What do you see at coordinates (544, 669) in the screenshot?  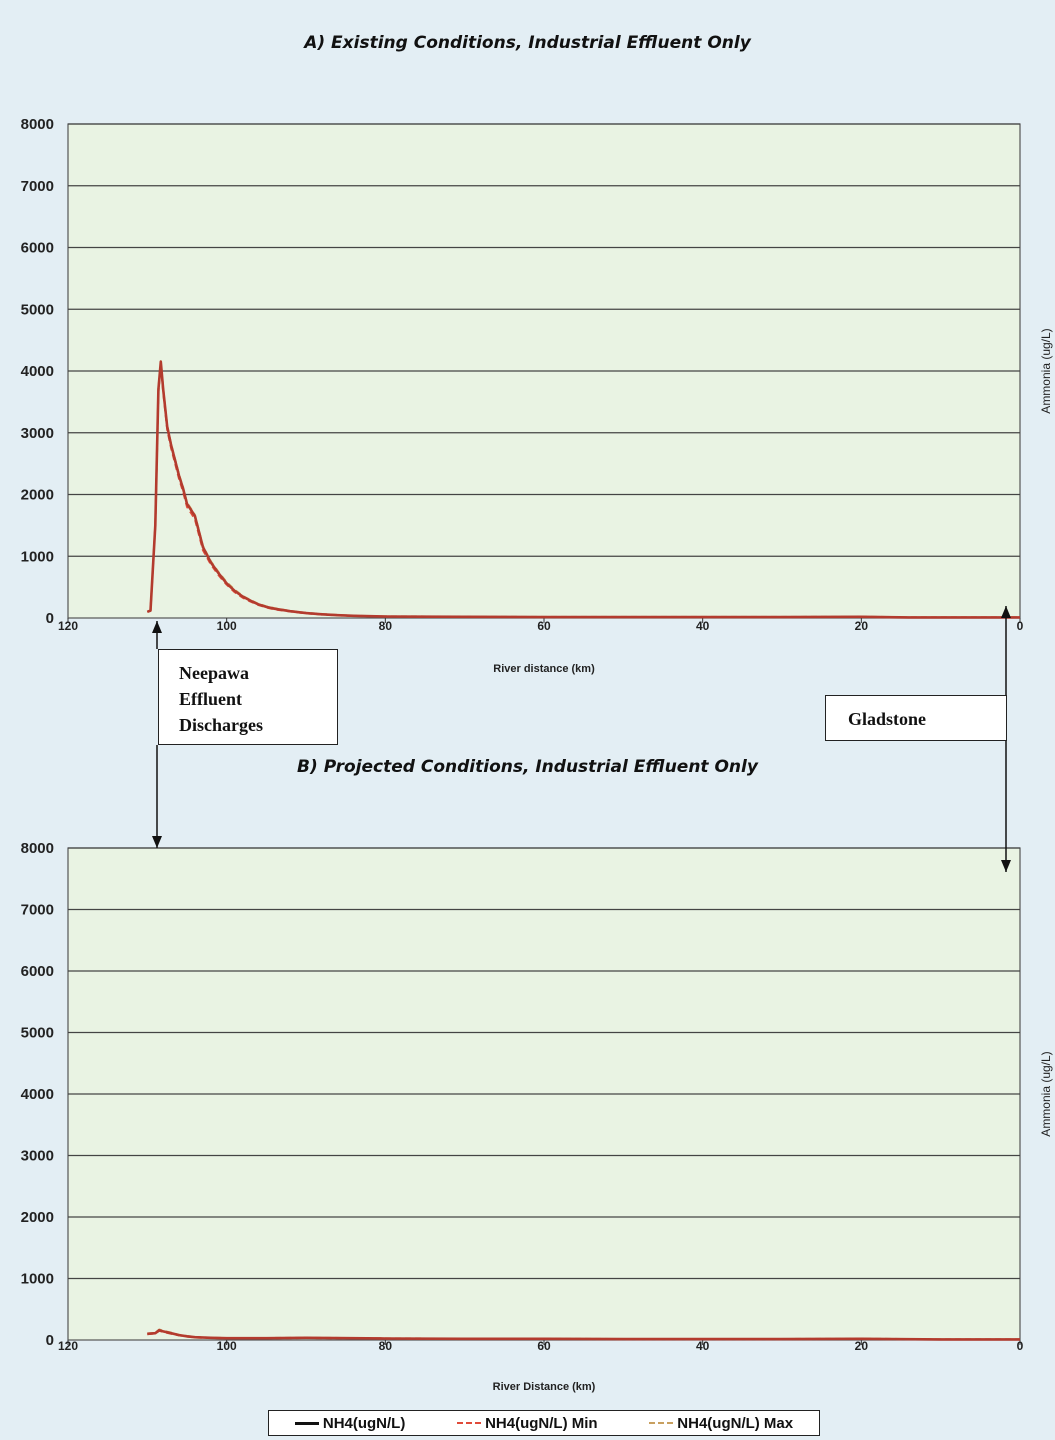 I see `x-axis-label: River distance (km)` at bounding box center [544, 669].